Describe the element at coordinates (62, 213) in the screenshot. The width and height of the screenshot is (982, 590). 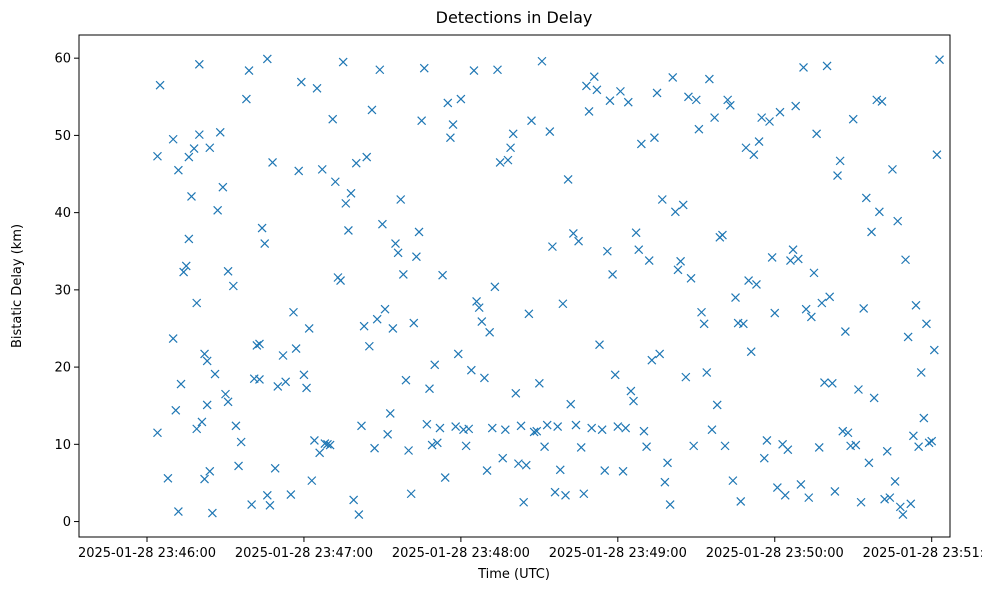
I see `y-tick-label: 40` at that location.